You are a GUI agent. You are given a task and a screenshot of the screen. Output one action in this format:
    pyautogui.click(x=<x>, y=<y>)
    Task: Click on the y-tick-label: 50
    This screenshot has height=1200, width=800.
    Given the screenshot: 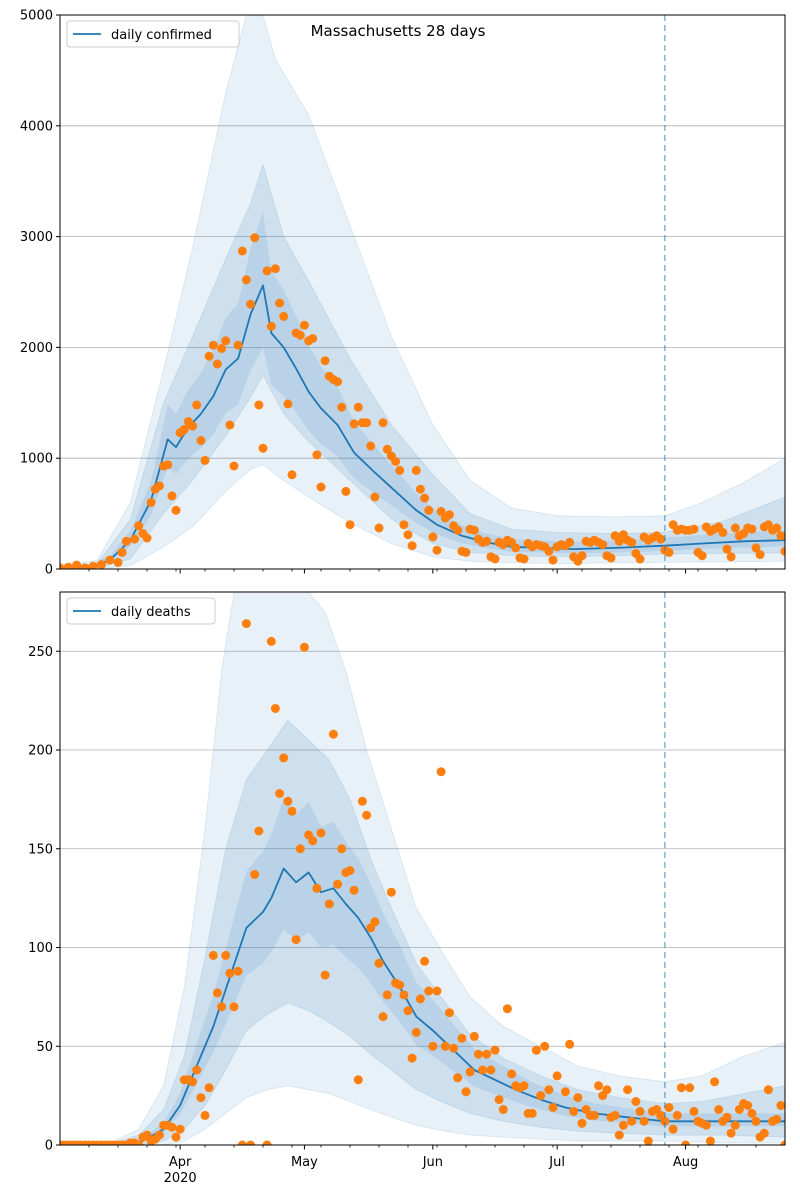 What is the action you would take?
    pyautogui.click(x=44, y=1047)
    